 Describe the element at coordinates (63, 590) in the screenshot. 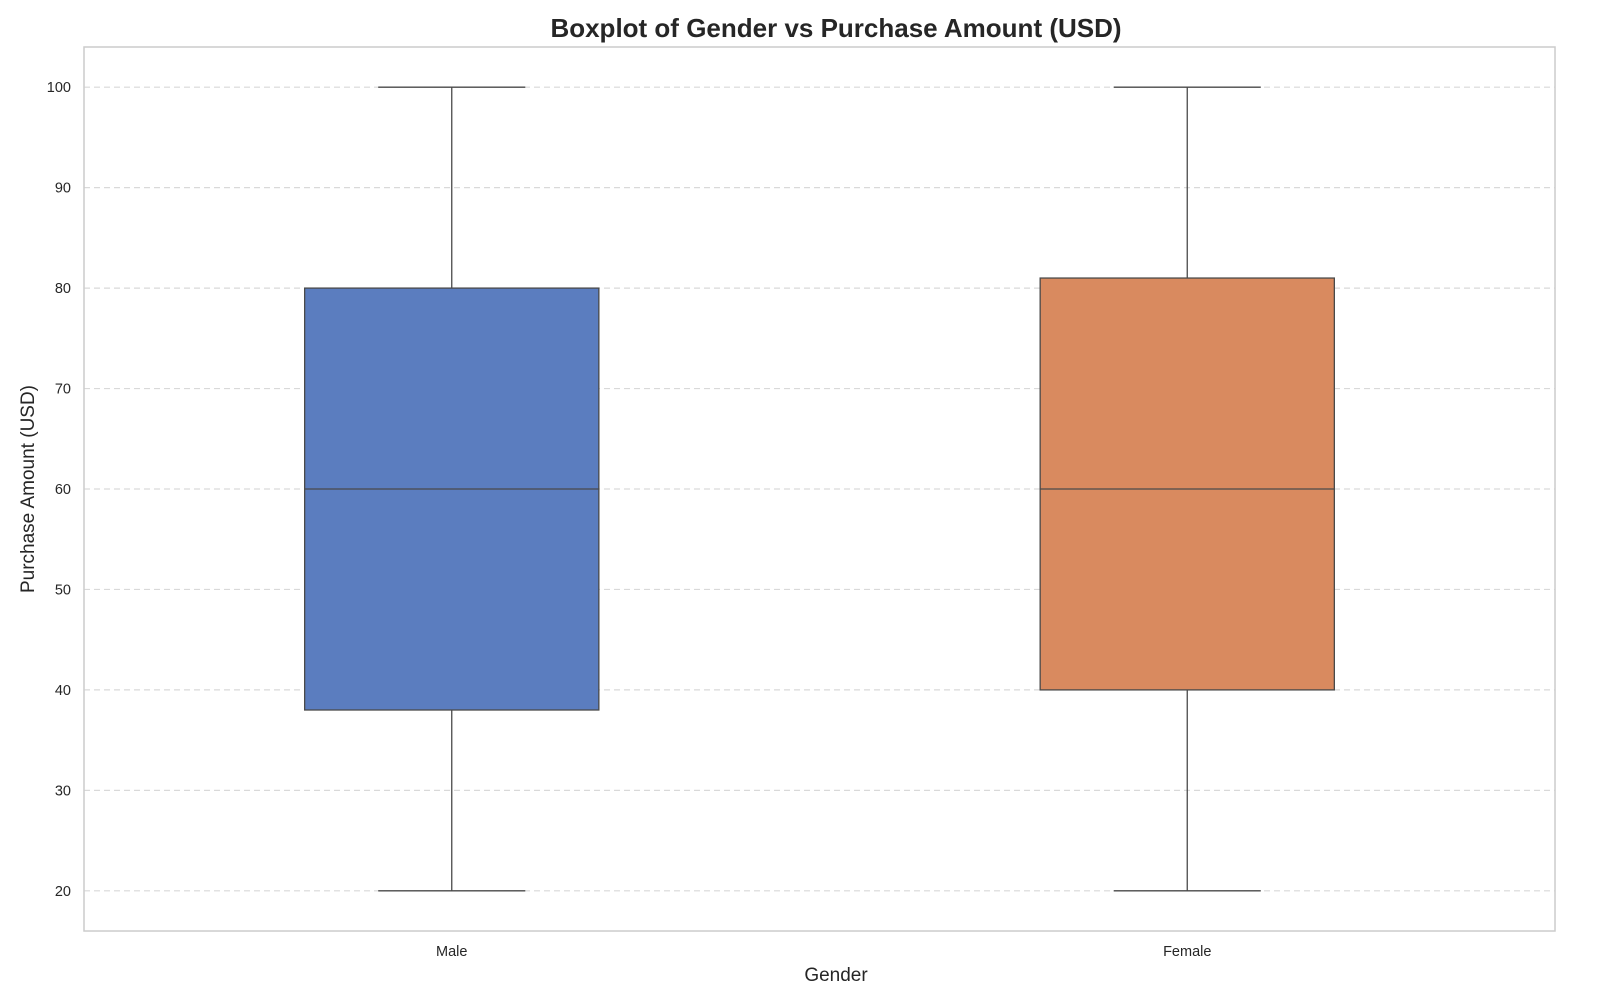

I see `y-tick-label: 50` at that location.